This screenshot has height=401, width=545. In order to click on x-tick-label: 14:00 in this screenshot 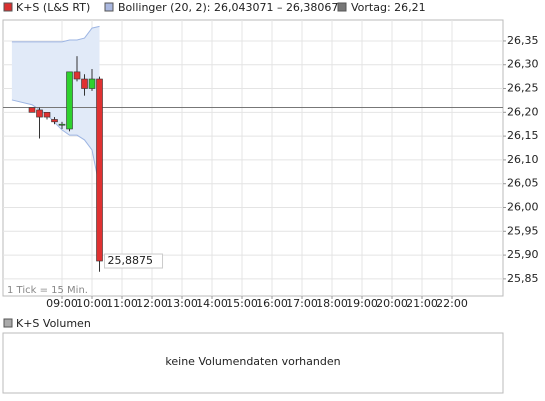, I will do `click(212, 303)`.